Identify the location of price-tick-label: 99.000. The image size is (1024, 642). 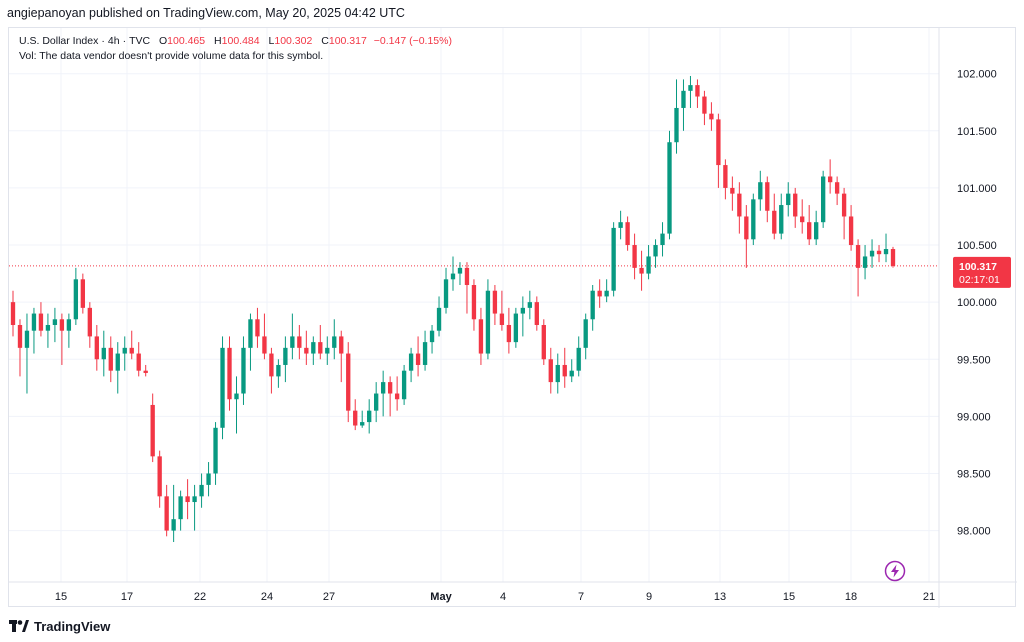
(974, 417).